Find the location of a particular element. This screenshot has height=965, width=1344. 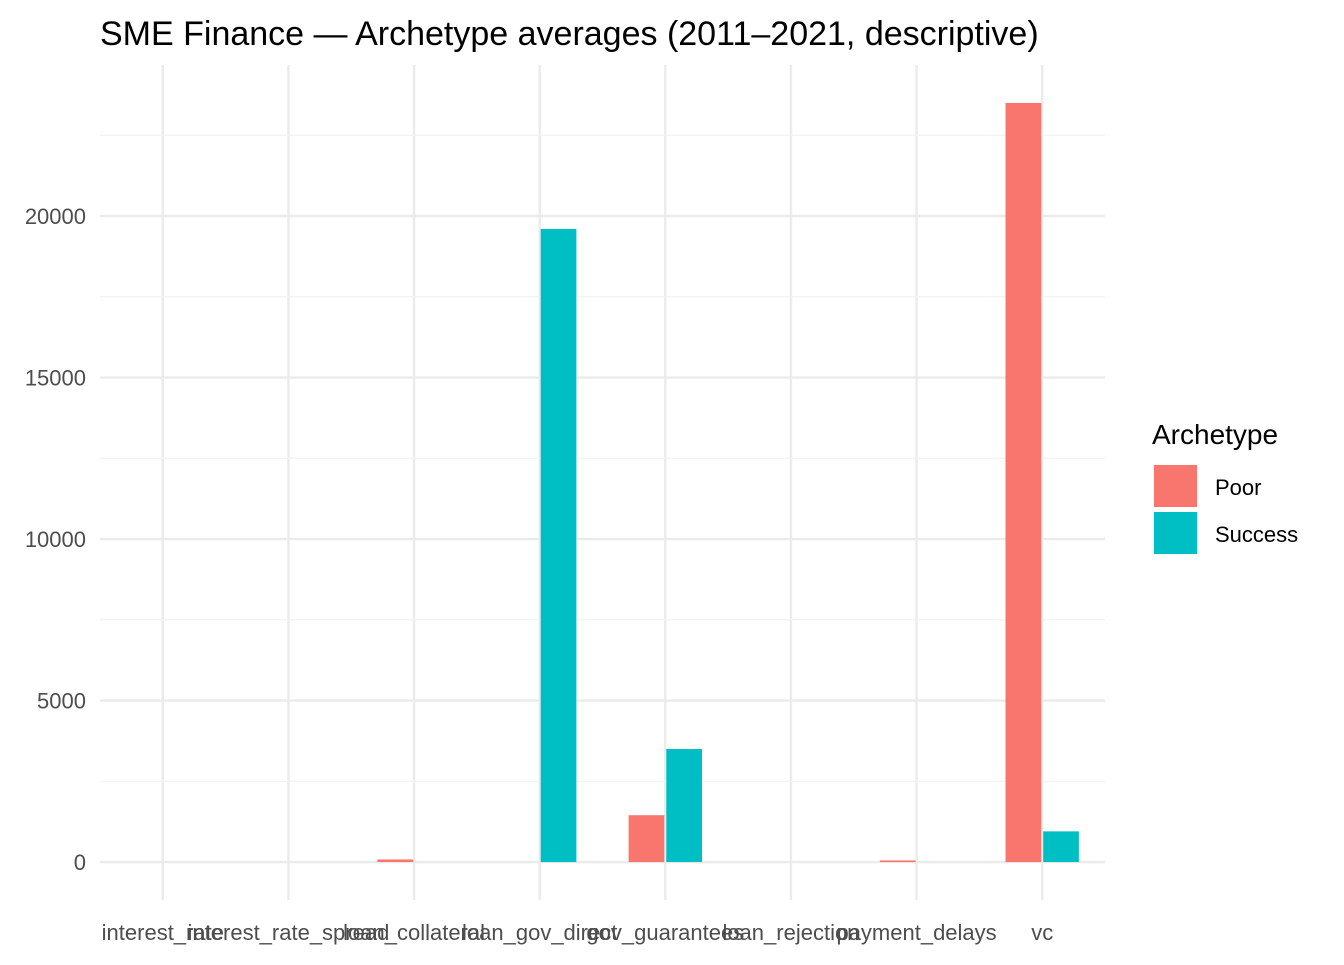

y-tick-label: 10000 is located at coordinates (55, 539).